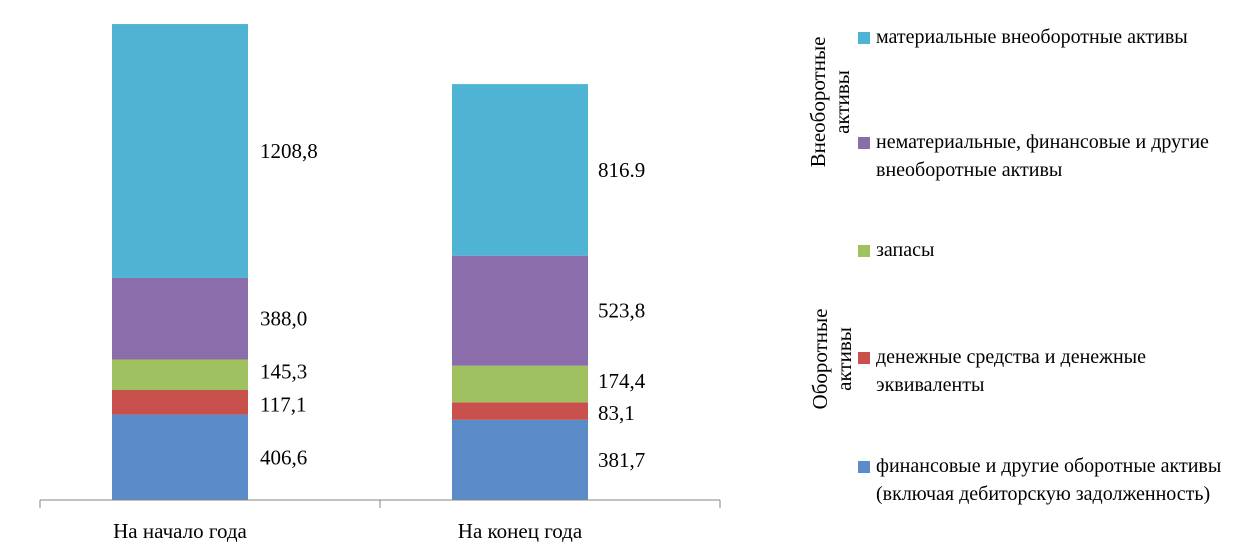 Image resolution: width=1254 pixels, height=547 pixels. I want to click on legend-item-cash: денежные средства и денежные эквиваленты, so click(1052, 371).